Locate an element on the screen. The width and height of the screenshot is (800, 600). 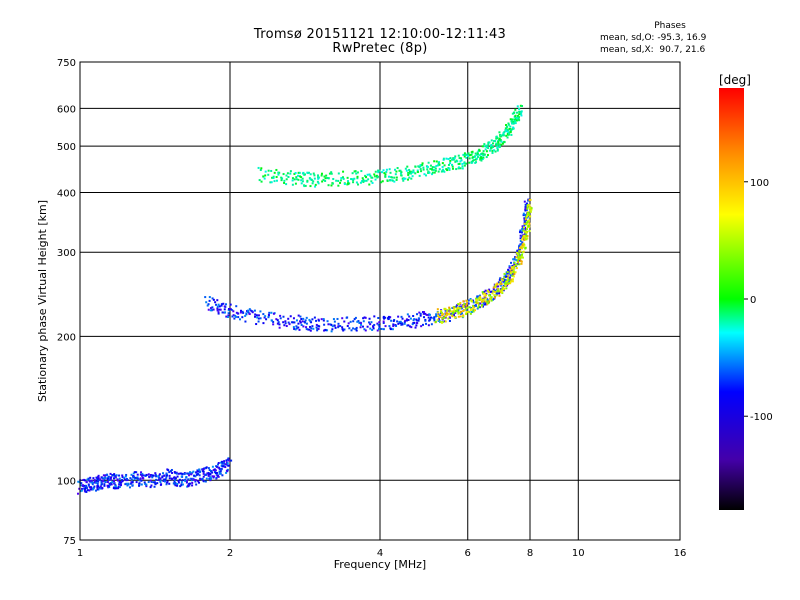
x-tick-label: 10 is located at coordinates (578, 553).